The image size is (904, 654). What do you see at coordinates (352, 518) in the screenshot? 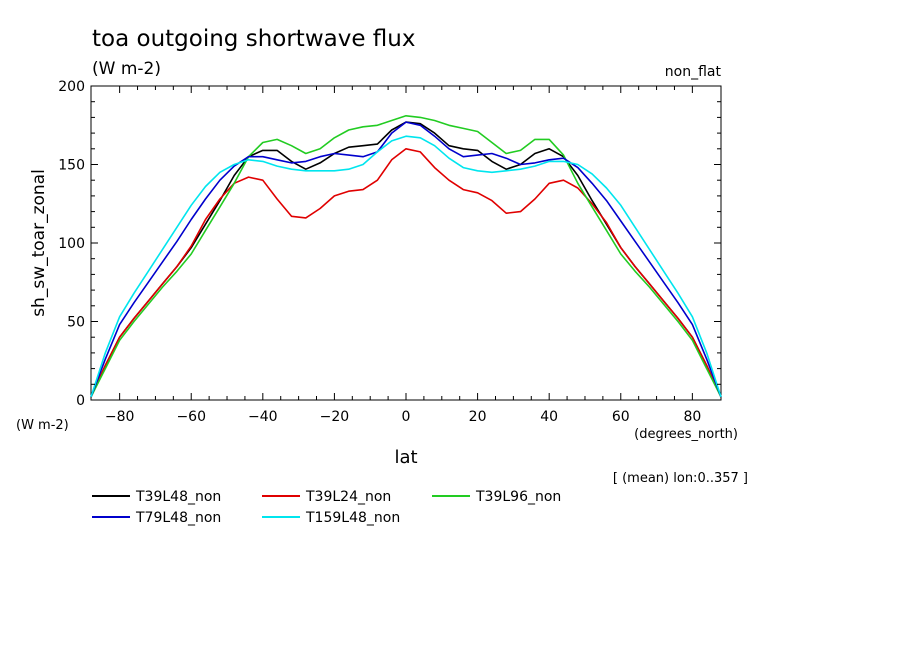
I see `legend-label: T159L48_non` at bounding box center [352, 518].